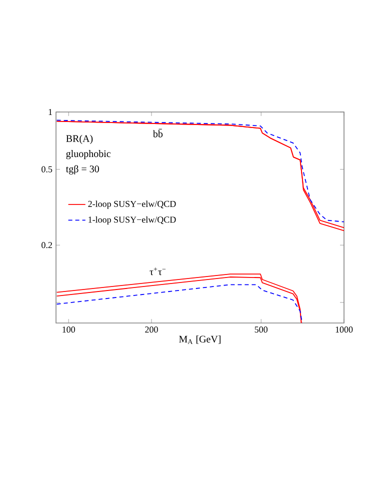 This screenshot has height=495, width=383. Describe the element at coordinates (132, 220) in the screenshot. I see `legend-label: 1-loop SUSY−elw/QCD` at that location.